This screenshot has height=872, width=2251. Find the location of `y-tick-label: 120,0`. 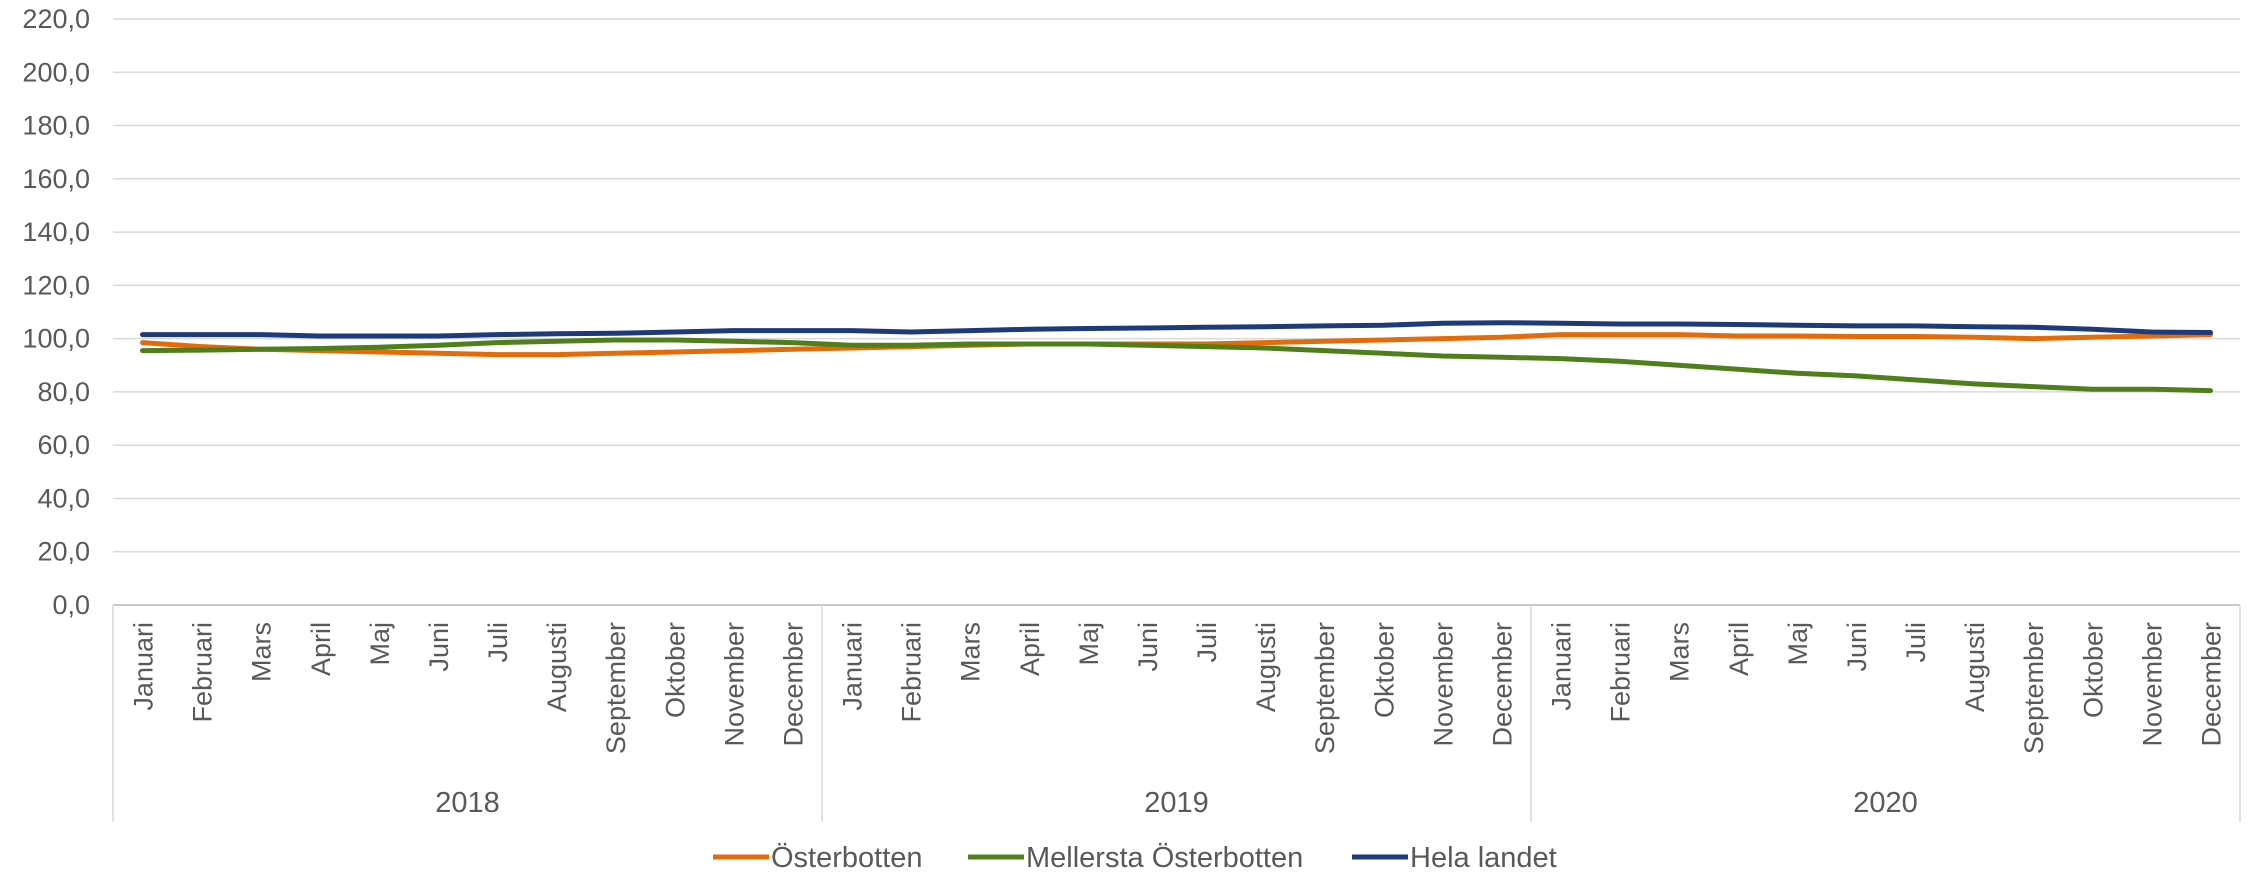

y-tick-label: 120,0 is located at coordinates (56, 285).